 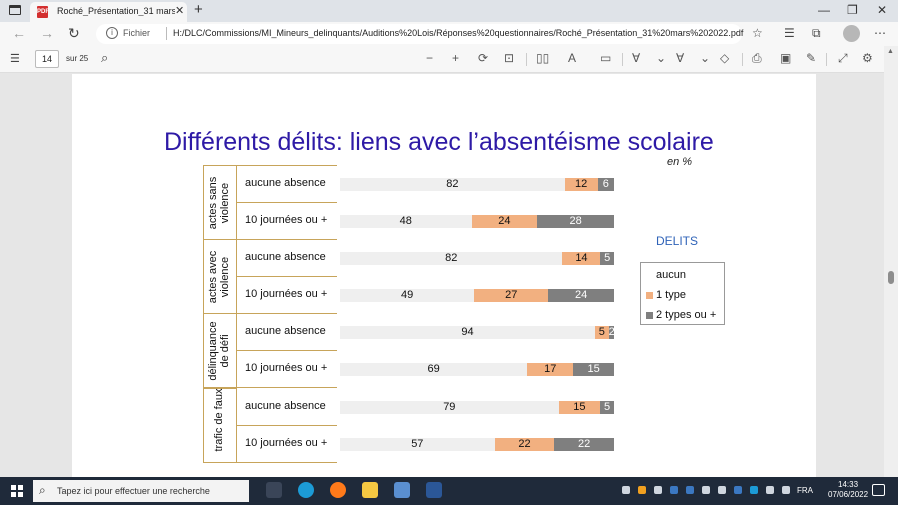 What do you see at coordinates (198, 9) in the screenshot?
I see `new-tab-button: +` at bounding box center [198, 9].